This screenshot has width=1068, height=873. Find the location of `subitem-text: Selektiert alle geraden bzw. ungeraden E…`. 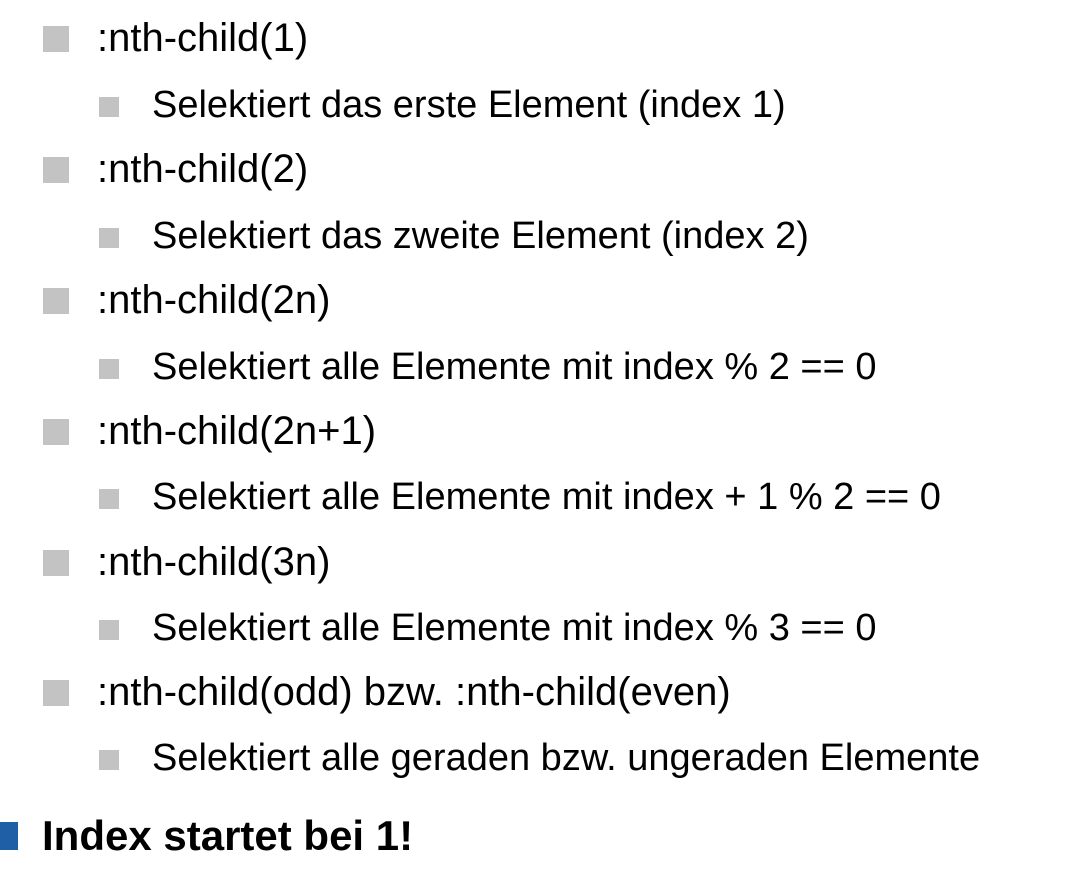

subitem-text: Selektiert alle geraden bzw. ungeraden E… is located at coordinates (566, 757).